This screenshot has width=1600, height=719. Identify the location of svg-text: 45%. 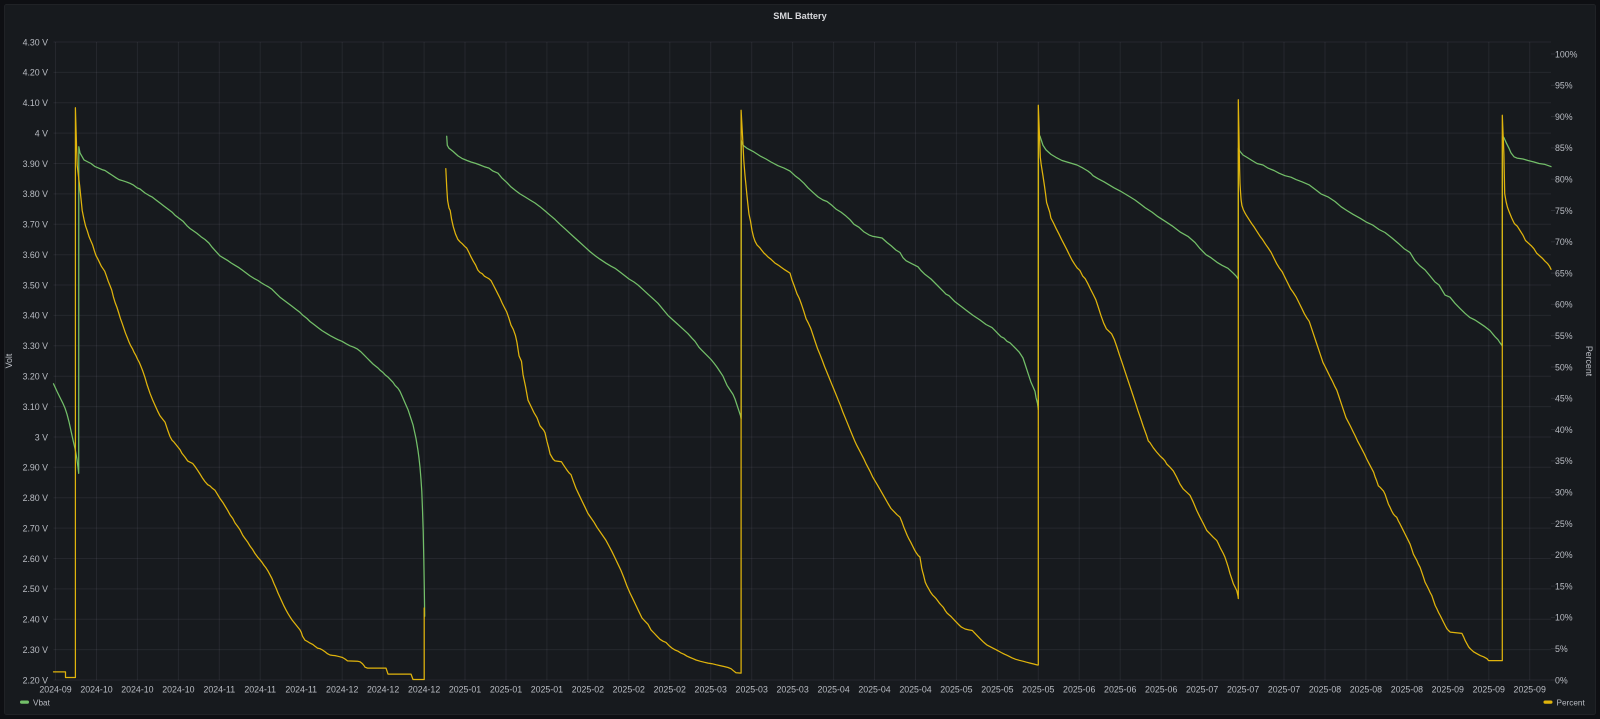
(1564, 399).